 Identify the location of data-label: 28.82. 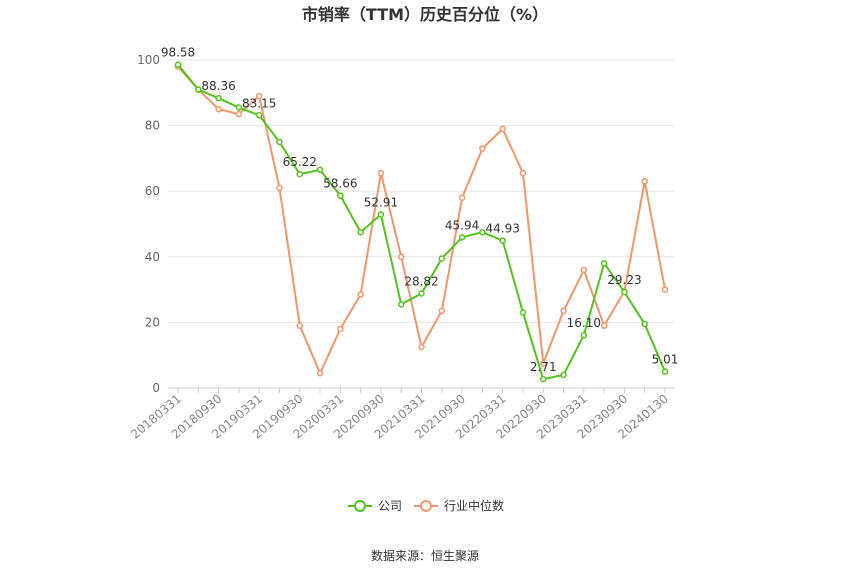
(421, 281).